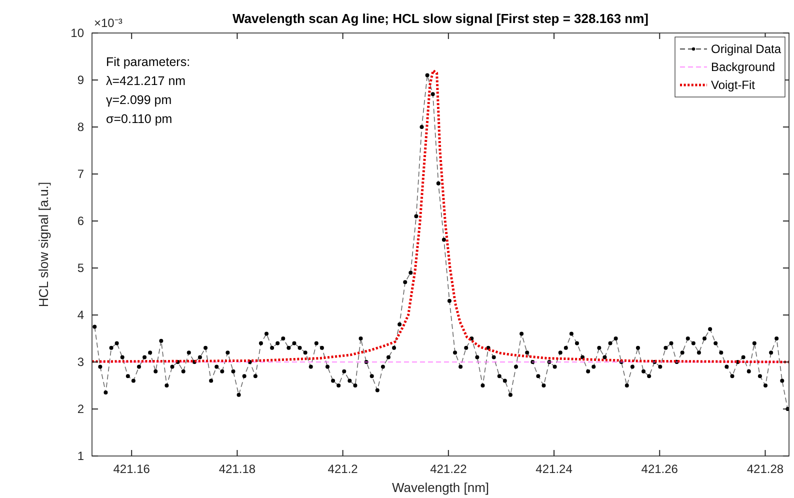  I want to click on y-tick-label: 2, so click(80, 409).